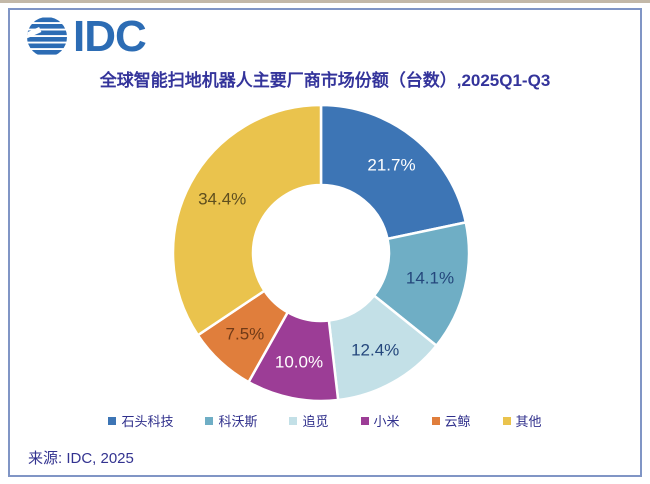 Image resolution: width=650 pixels, height=484 pixels. I want to click on slice-label-4: 10.0%, so click(299, 361).